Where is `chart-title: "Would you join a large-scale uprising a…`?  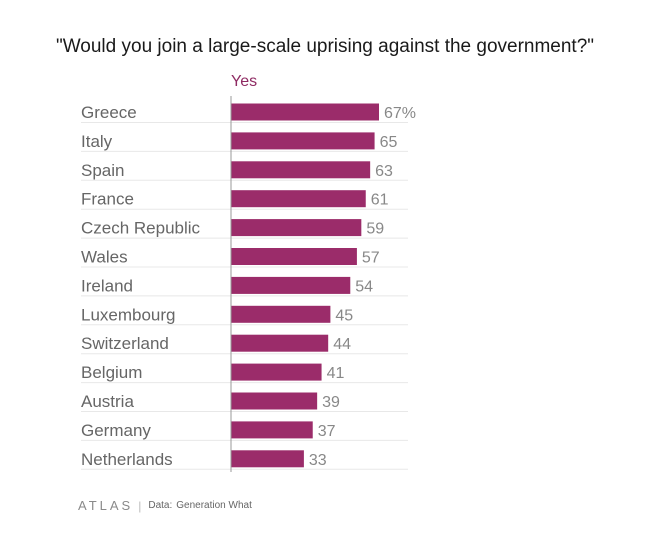 chart-title: "Would you join a large-scale uprising a… is located at coordinates (325, 46).